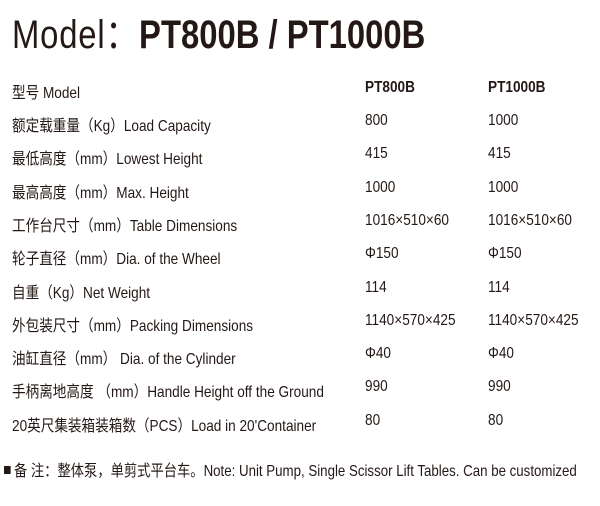 The image size is (600, 506). Describe the element at coordinates (300, 257) in the screenshot. I see `table-row: 轮子直径（mm）Dia. of the Wheel Φ150 Φ150` at that location.